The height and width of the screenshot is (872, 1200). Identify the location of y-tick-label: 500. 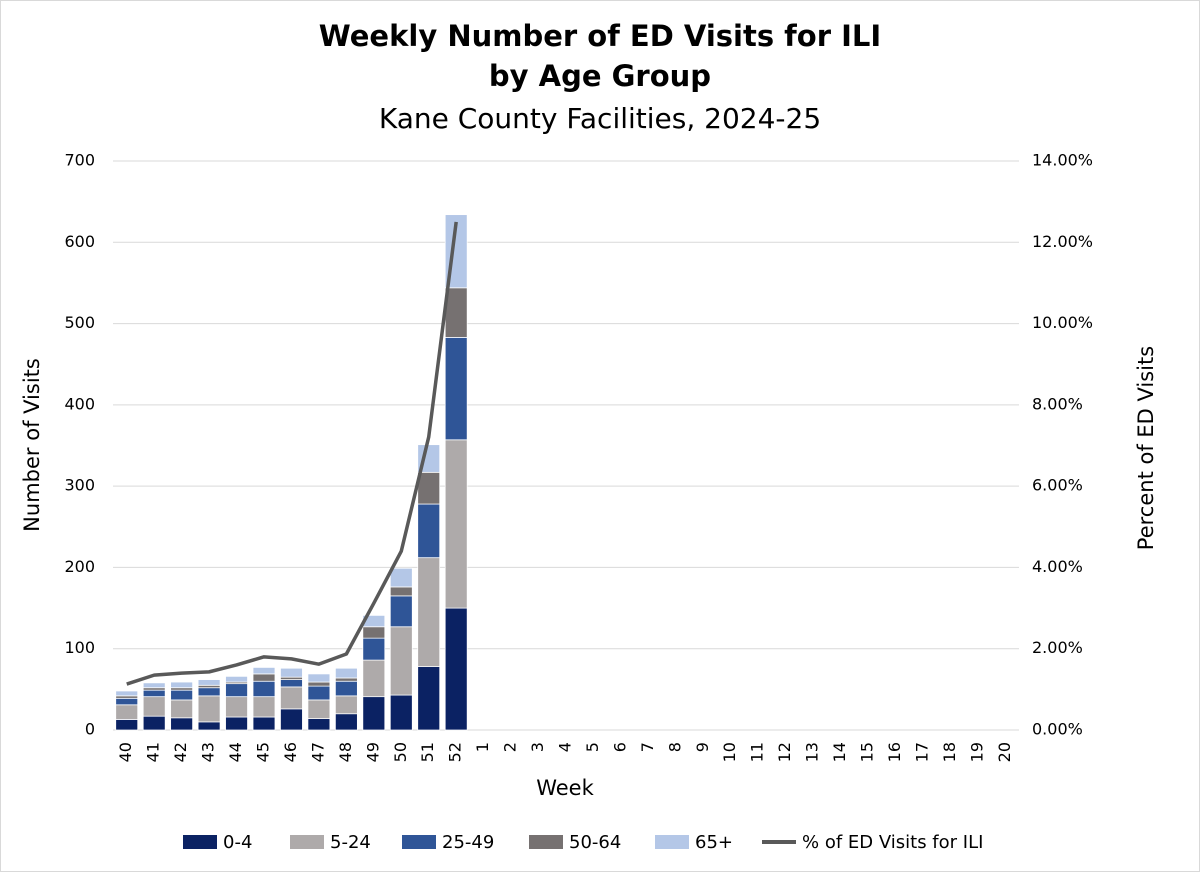
(79, 322).